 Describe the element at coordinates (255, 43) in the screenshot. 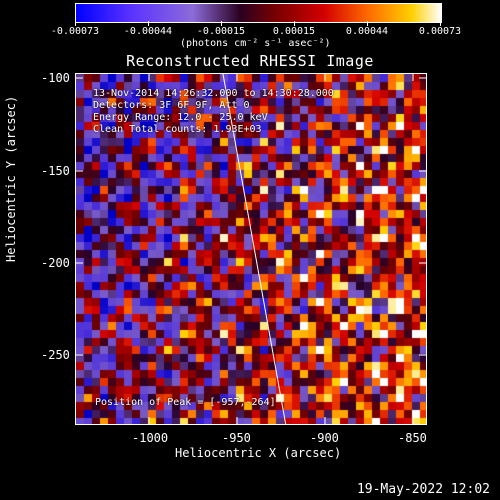

I see `colorbar-units: (photons cm⁻² s⁻¹ asec⁻²)` at that location.